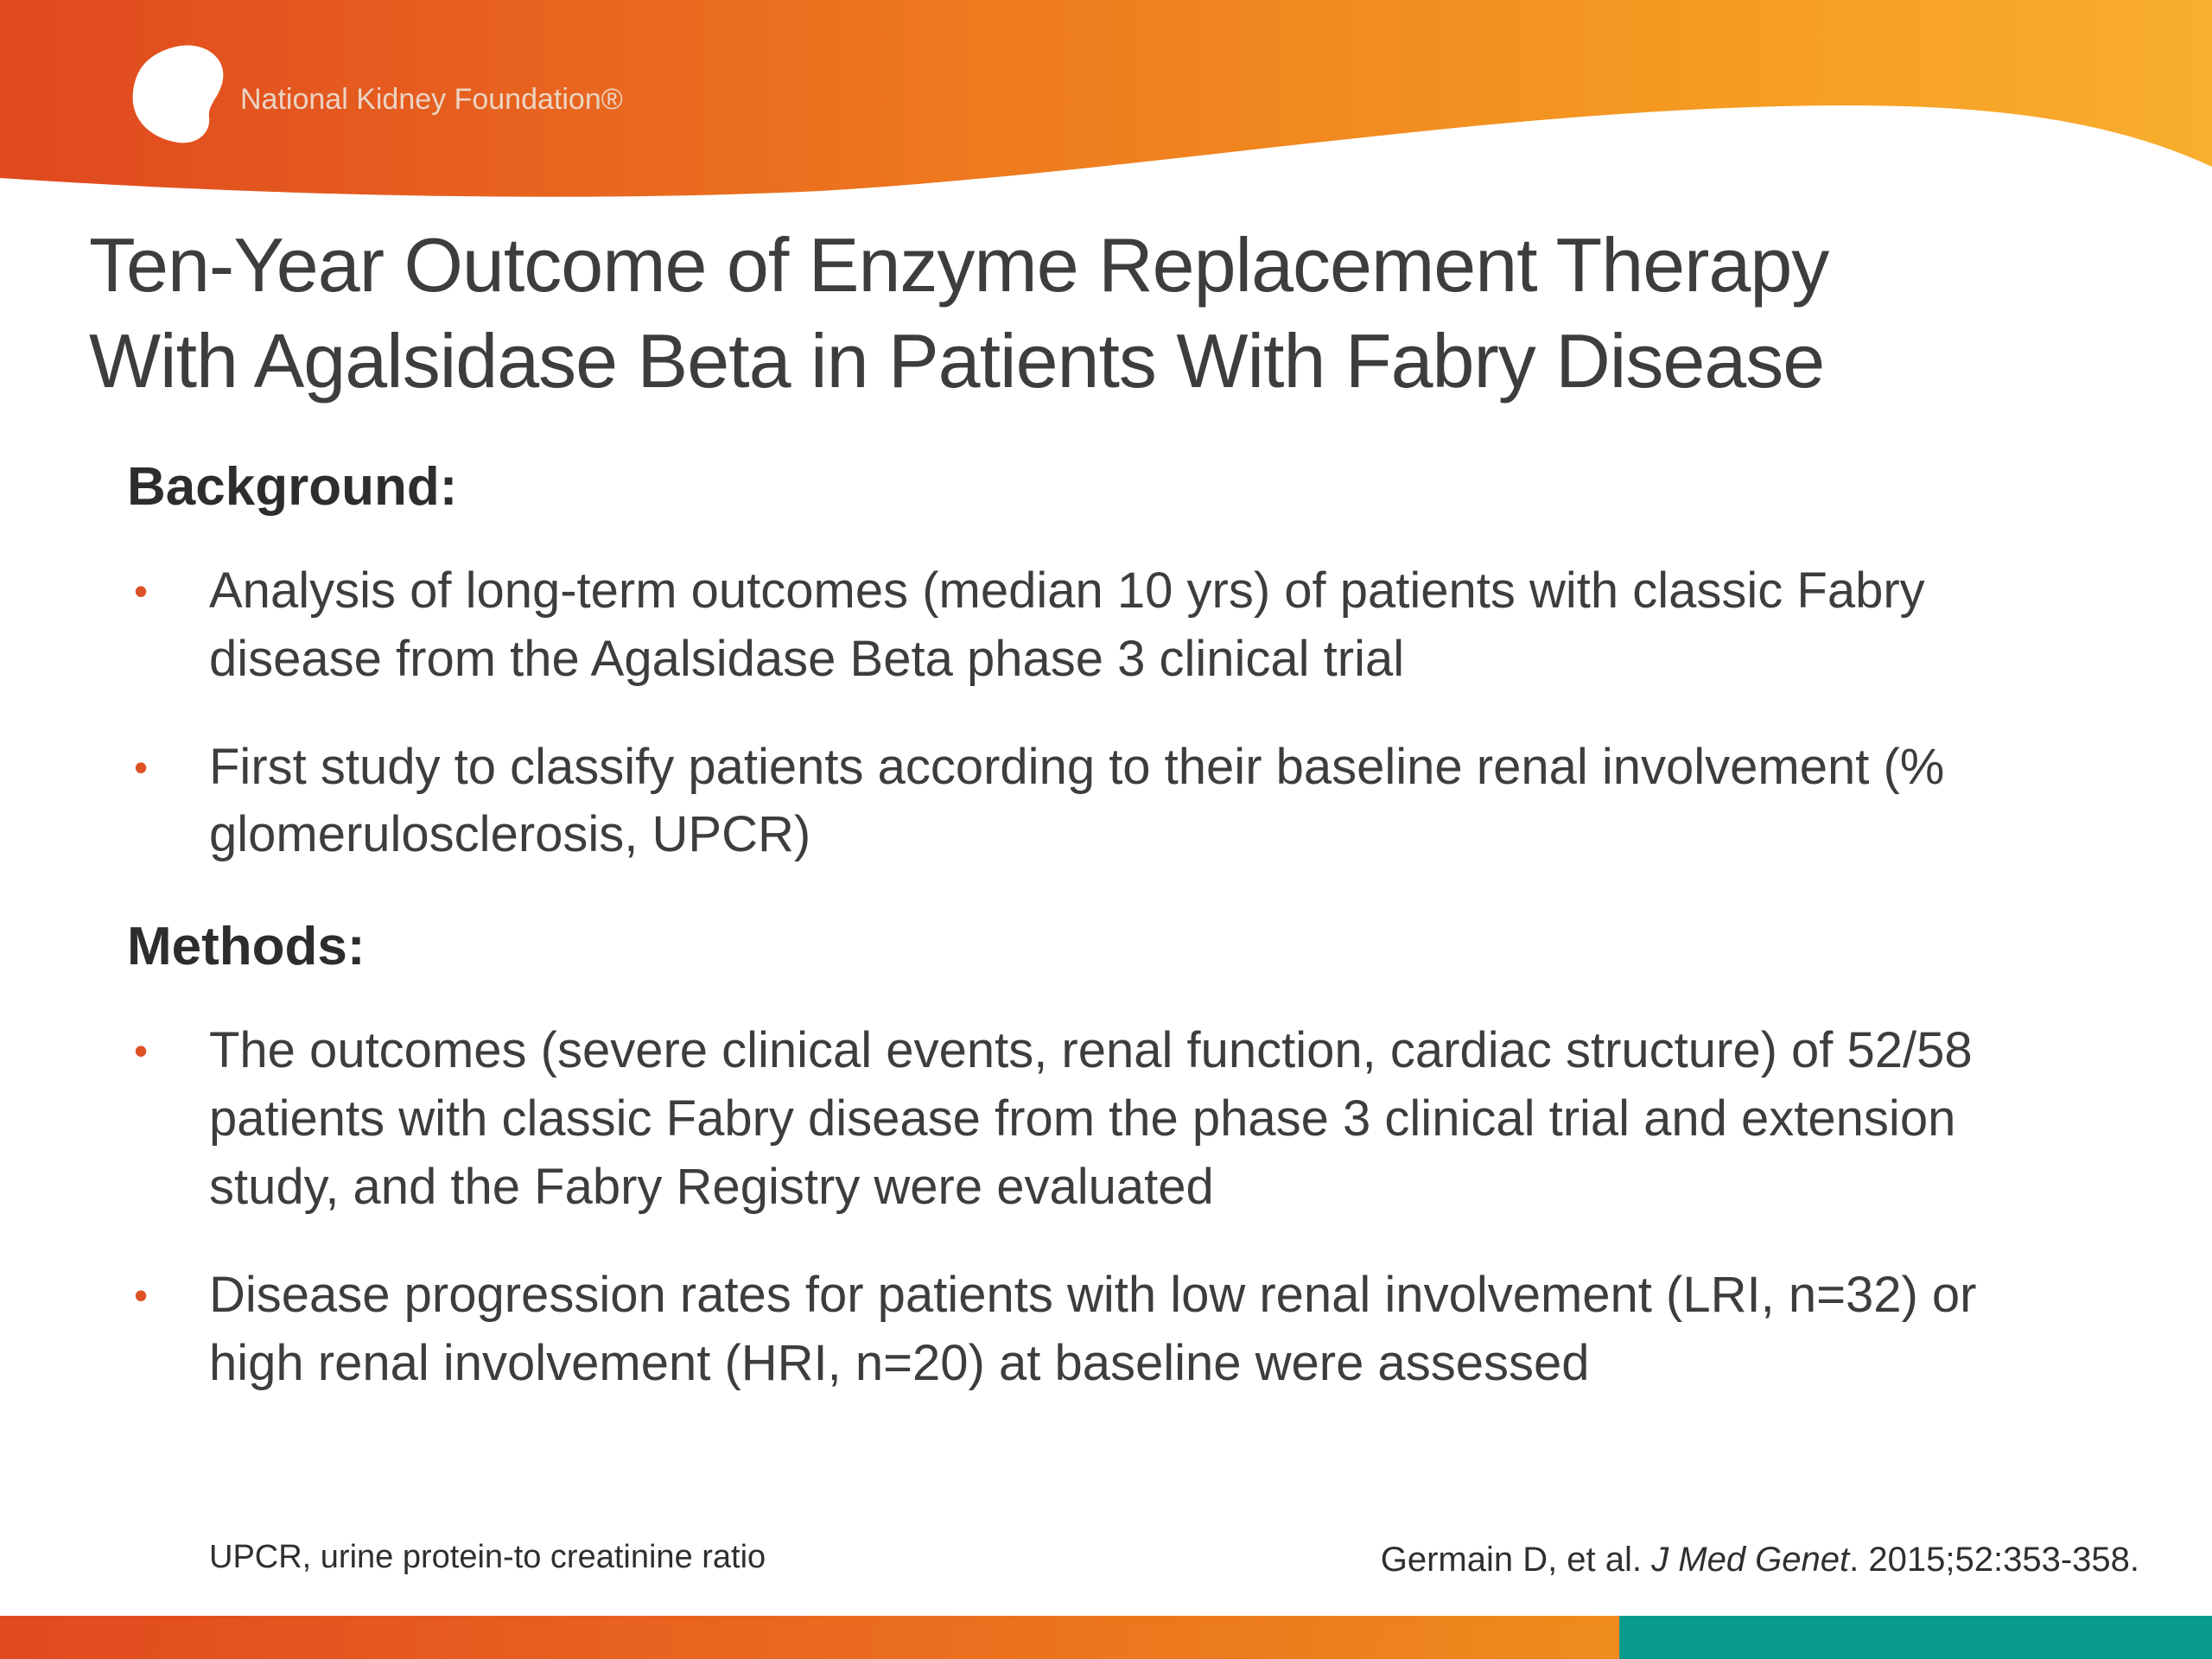  Describe the element at coordinates (246, 947) in the screenshot. I see `section-heading-methods: Methods:` at that location.